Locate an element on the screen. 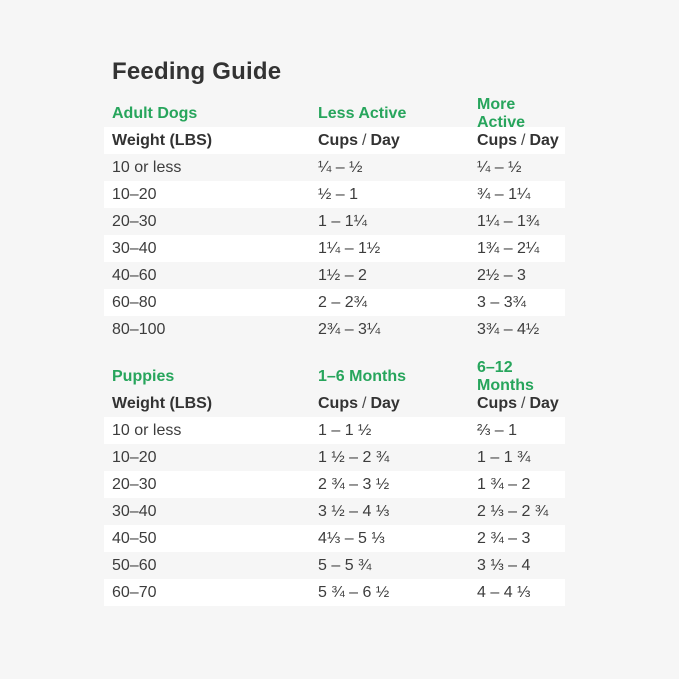  months-6-12-cell: ⅔ – 1 is located at coordinates (497, 430).